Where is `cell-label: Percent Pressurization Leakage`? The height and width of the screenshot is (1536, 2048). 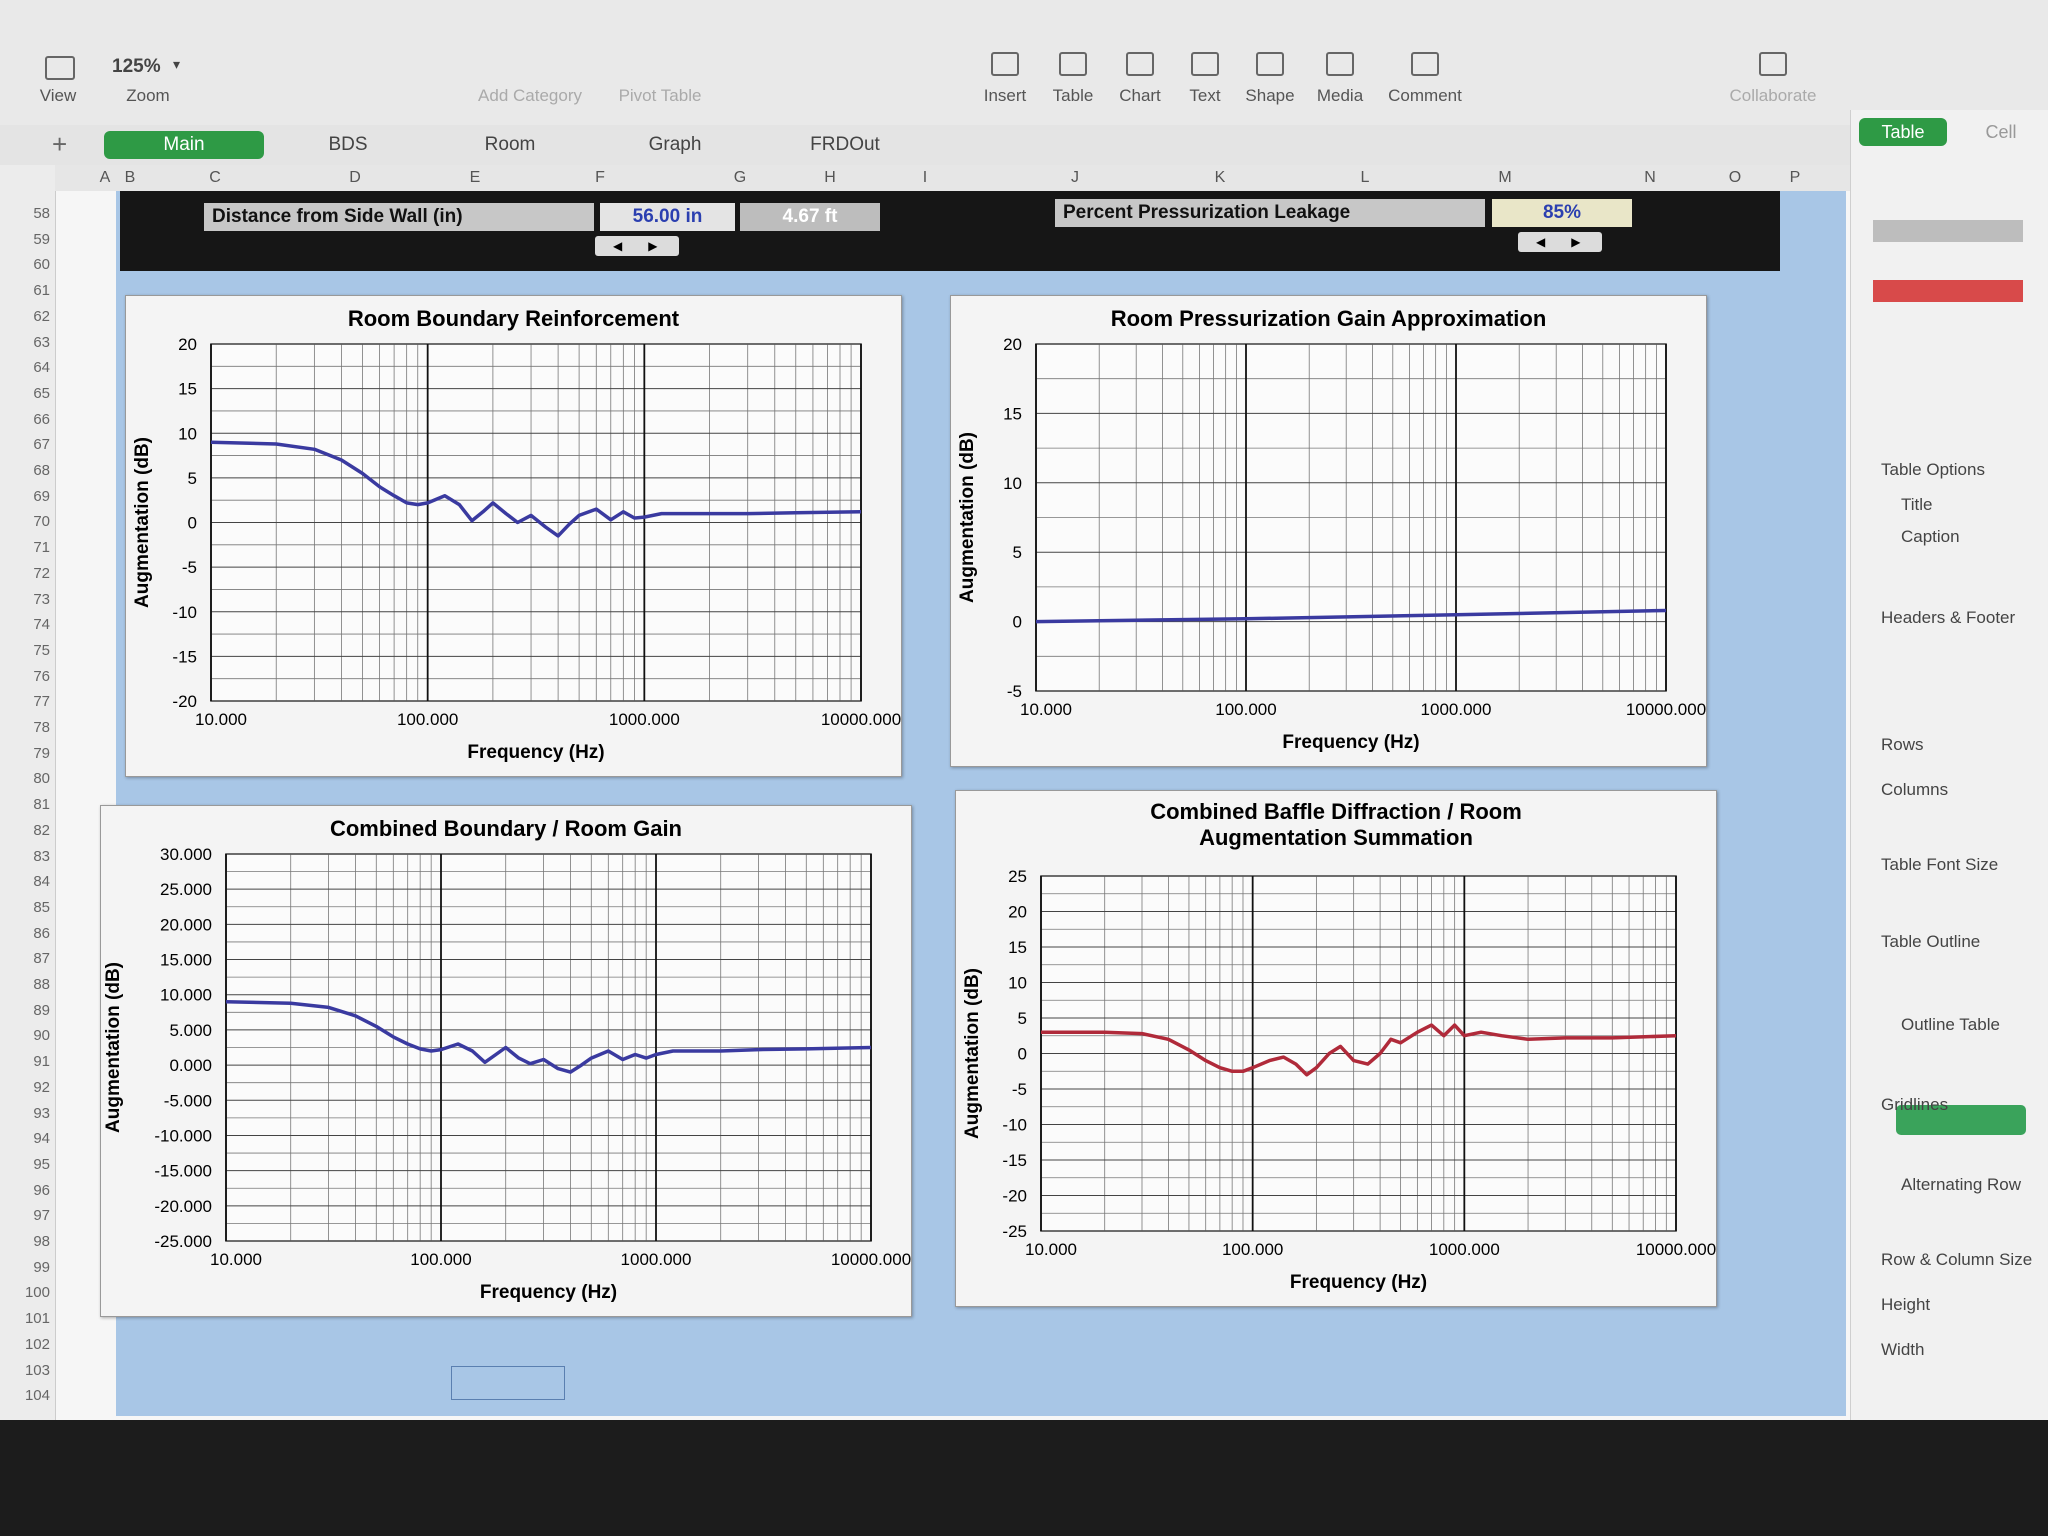
cell-label: Percent Pressurization Leakage is located at coordinates (1270, 213).